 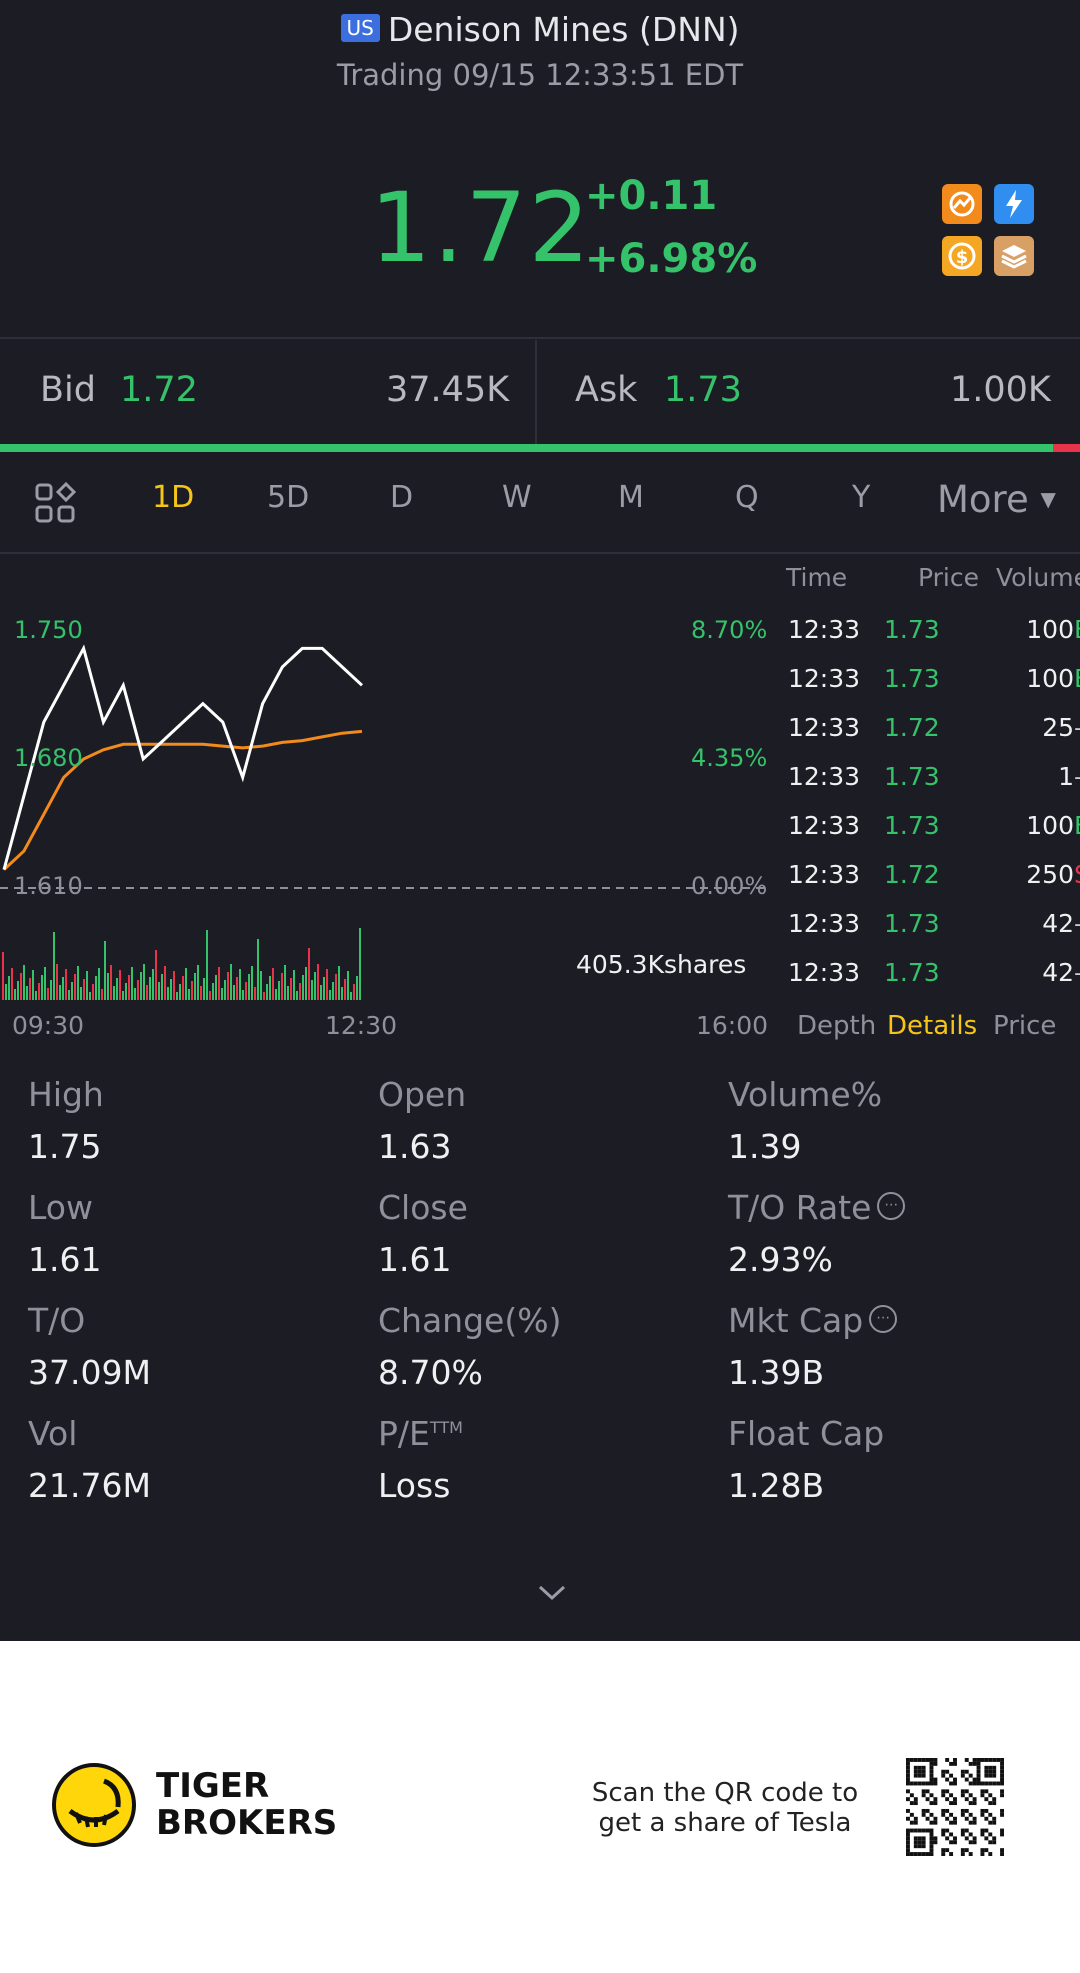 I want to click on bid-ask-ratio-bar, so click(x=540, y=448).